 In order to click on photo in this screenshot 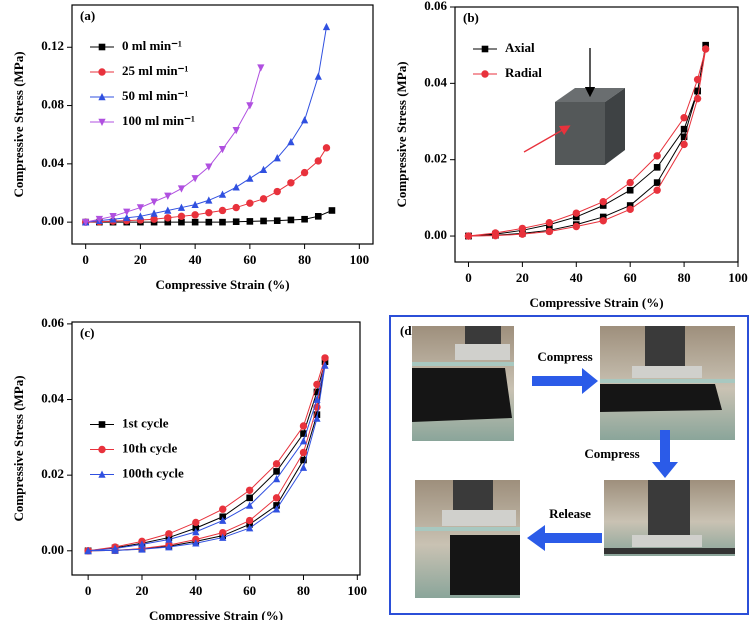, I will do `click(463, 383)`.